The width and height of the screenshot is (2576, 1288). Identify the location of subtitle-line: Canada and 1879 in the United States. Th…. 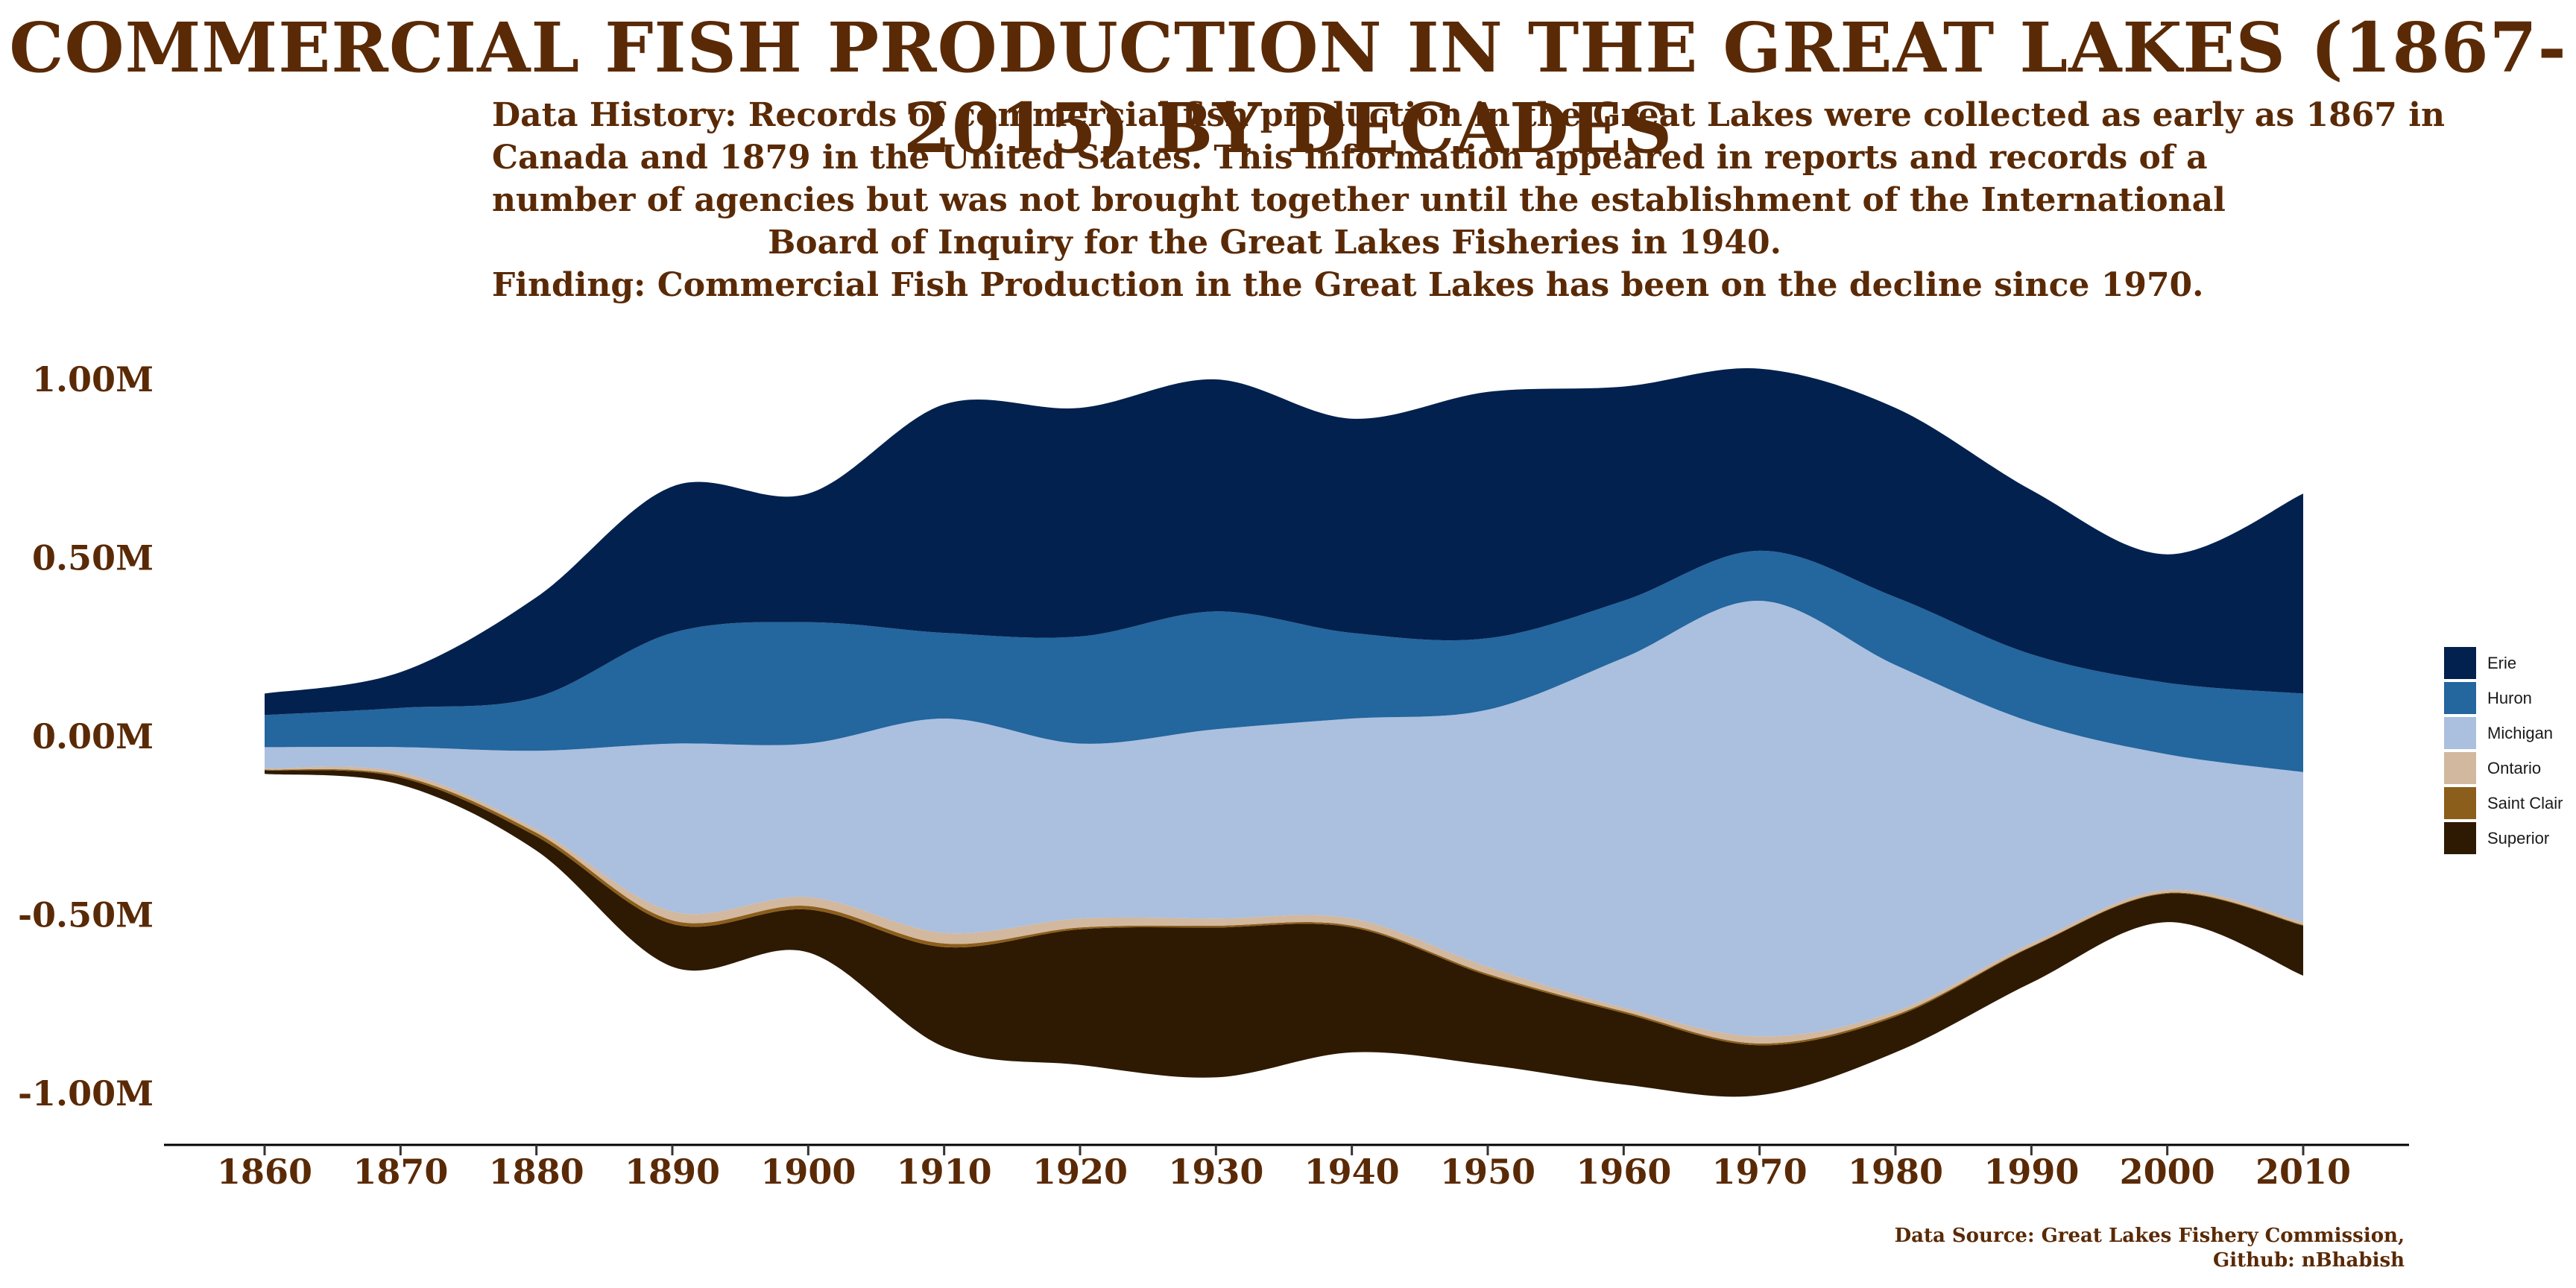
(1350, 158).